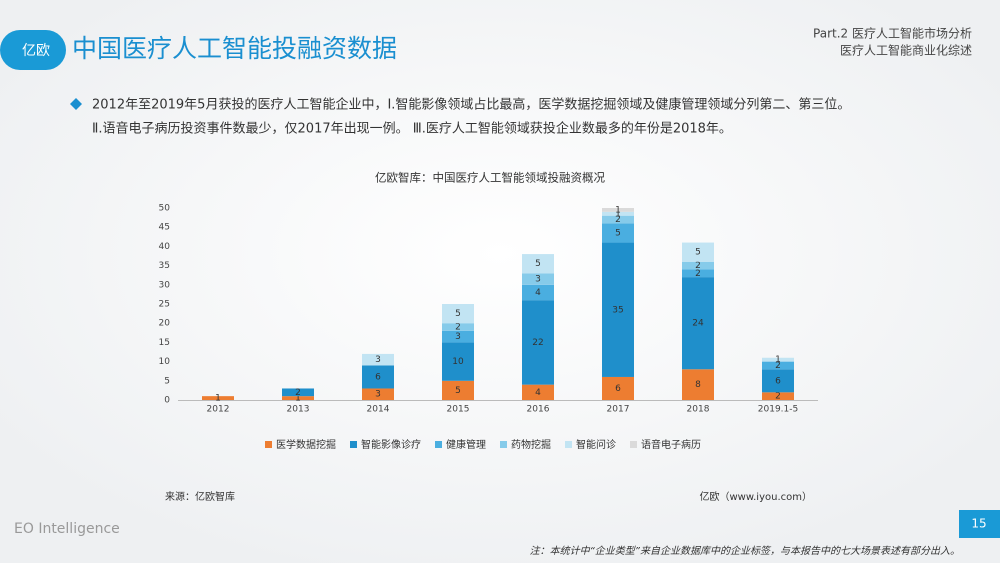  I want to click on logo-badge, so click(33, 50).